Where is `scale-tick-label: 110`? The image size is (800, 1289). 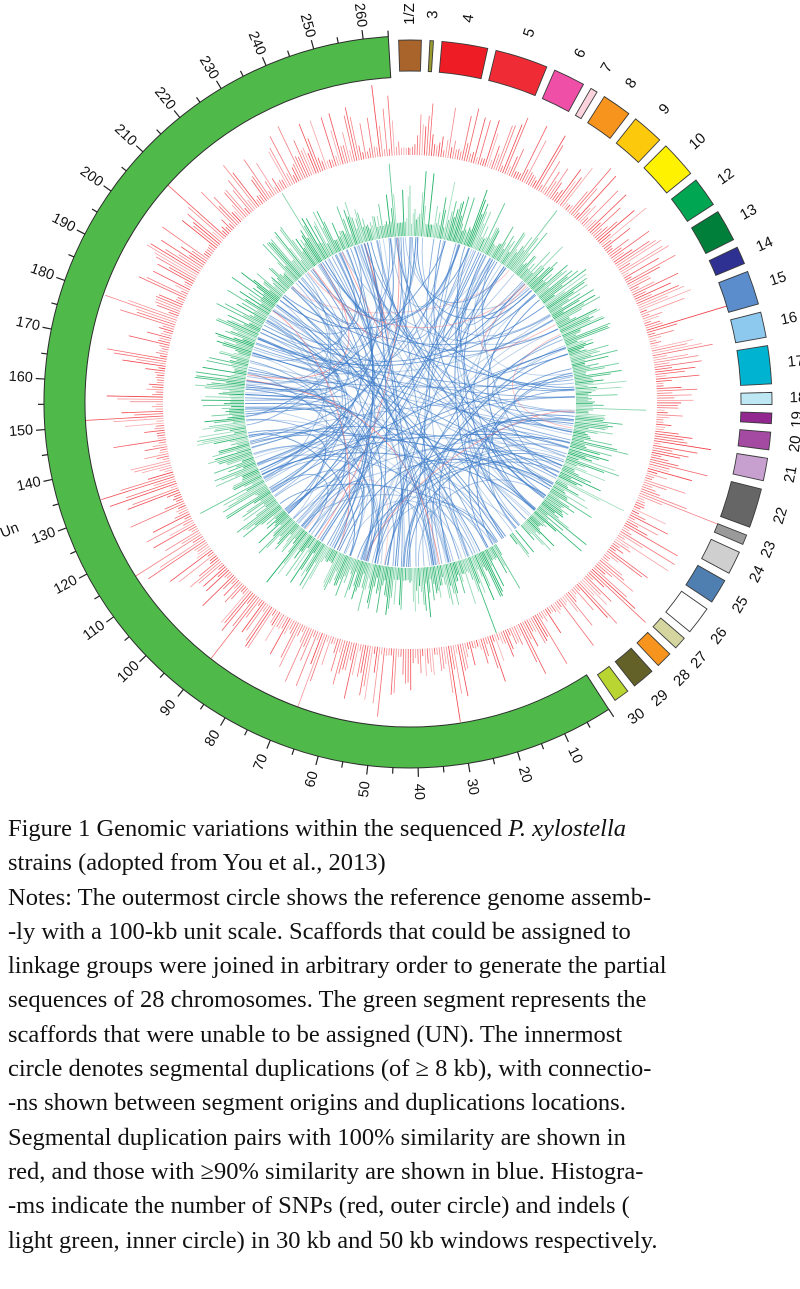
scale-tick-label: 110 is located at coordinates (94, 630).